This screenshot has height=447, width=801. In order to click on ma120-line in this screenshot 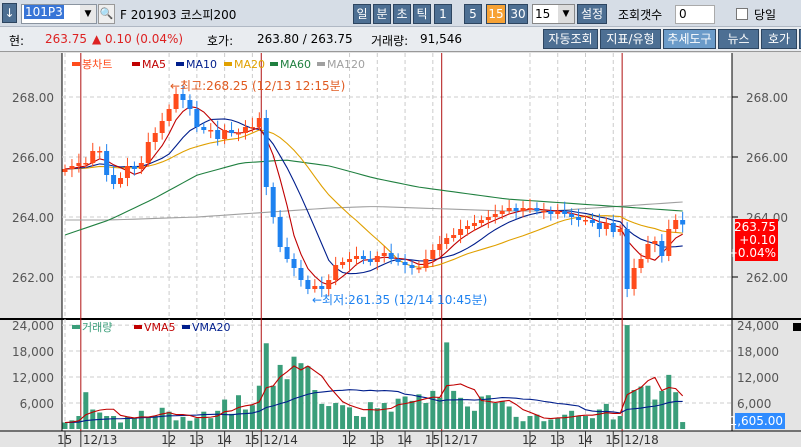, I will do `click(374, 211)`.